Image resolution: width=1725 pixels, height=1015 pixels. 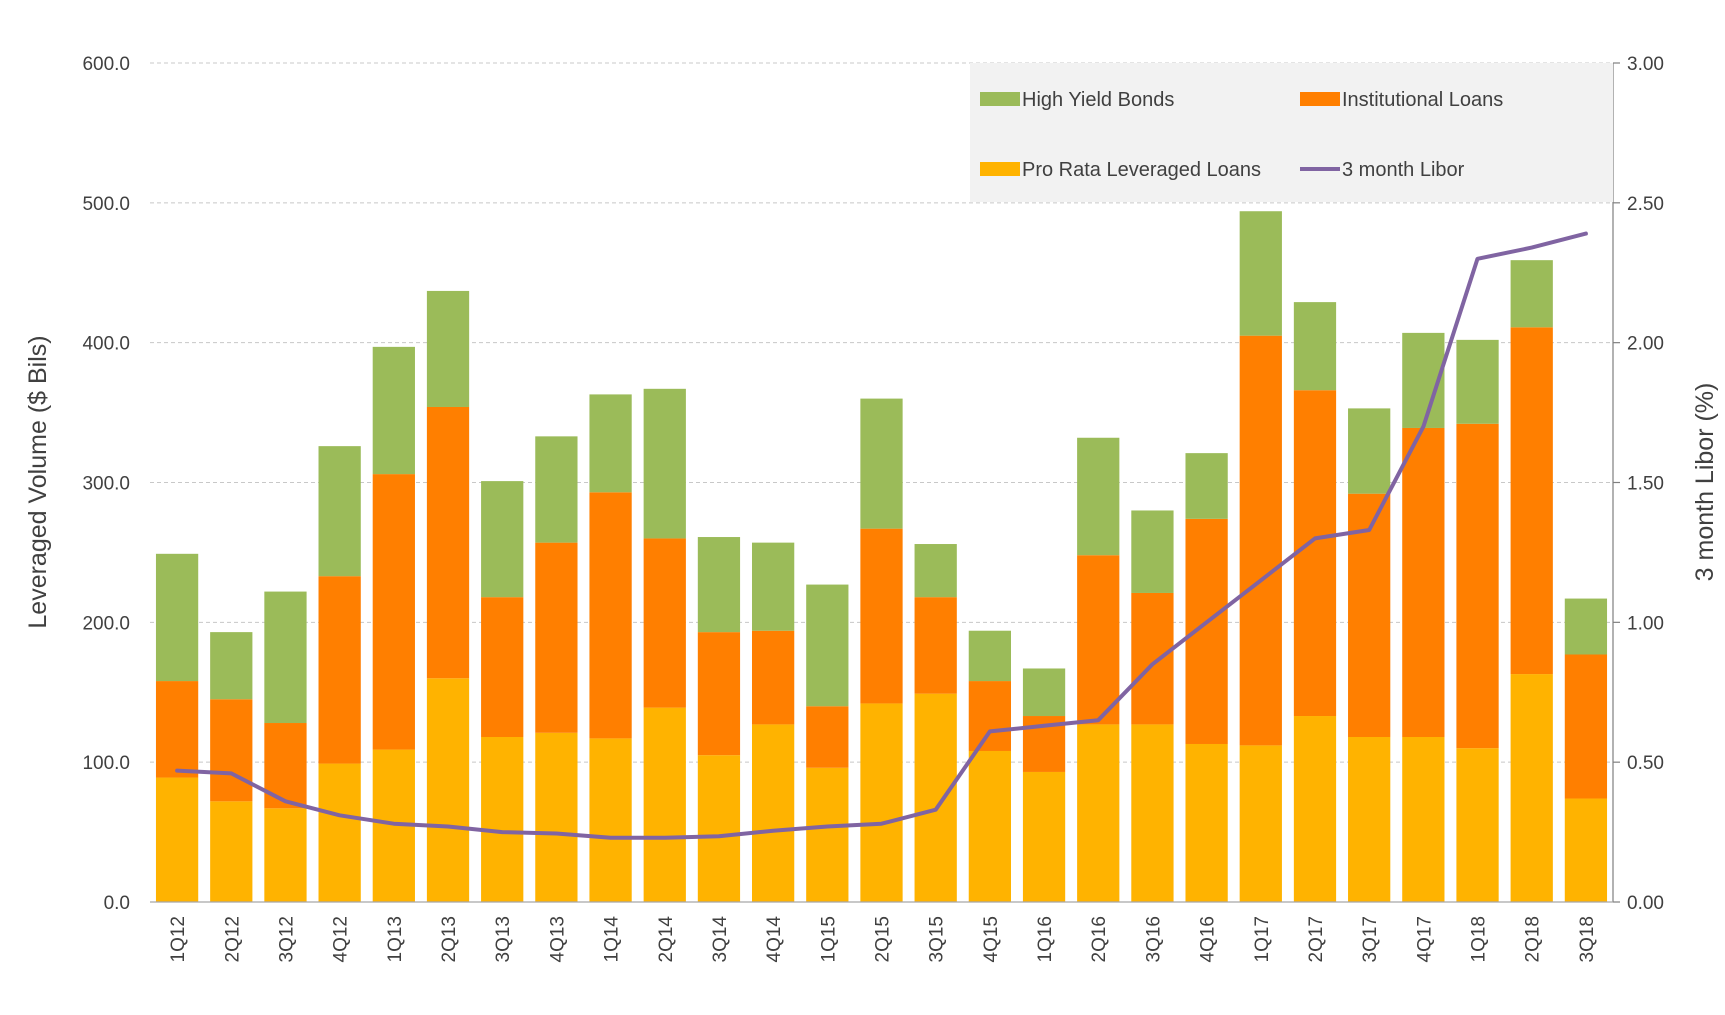 What do you see at coordinates (1262, 939) in the screenshot?
I see `x-tick-label: 1Q17` at bounding box center [1262, 939].